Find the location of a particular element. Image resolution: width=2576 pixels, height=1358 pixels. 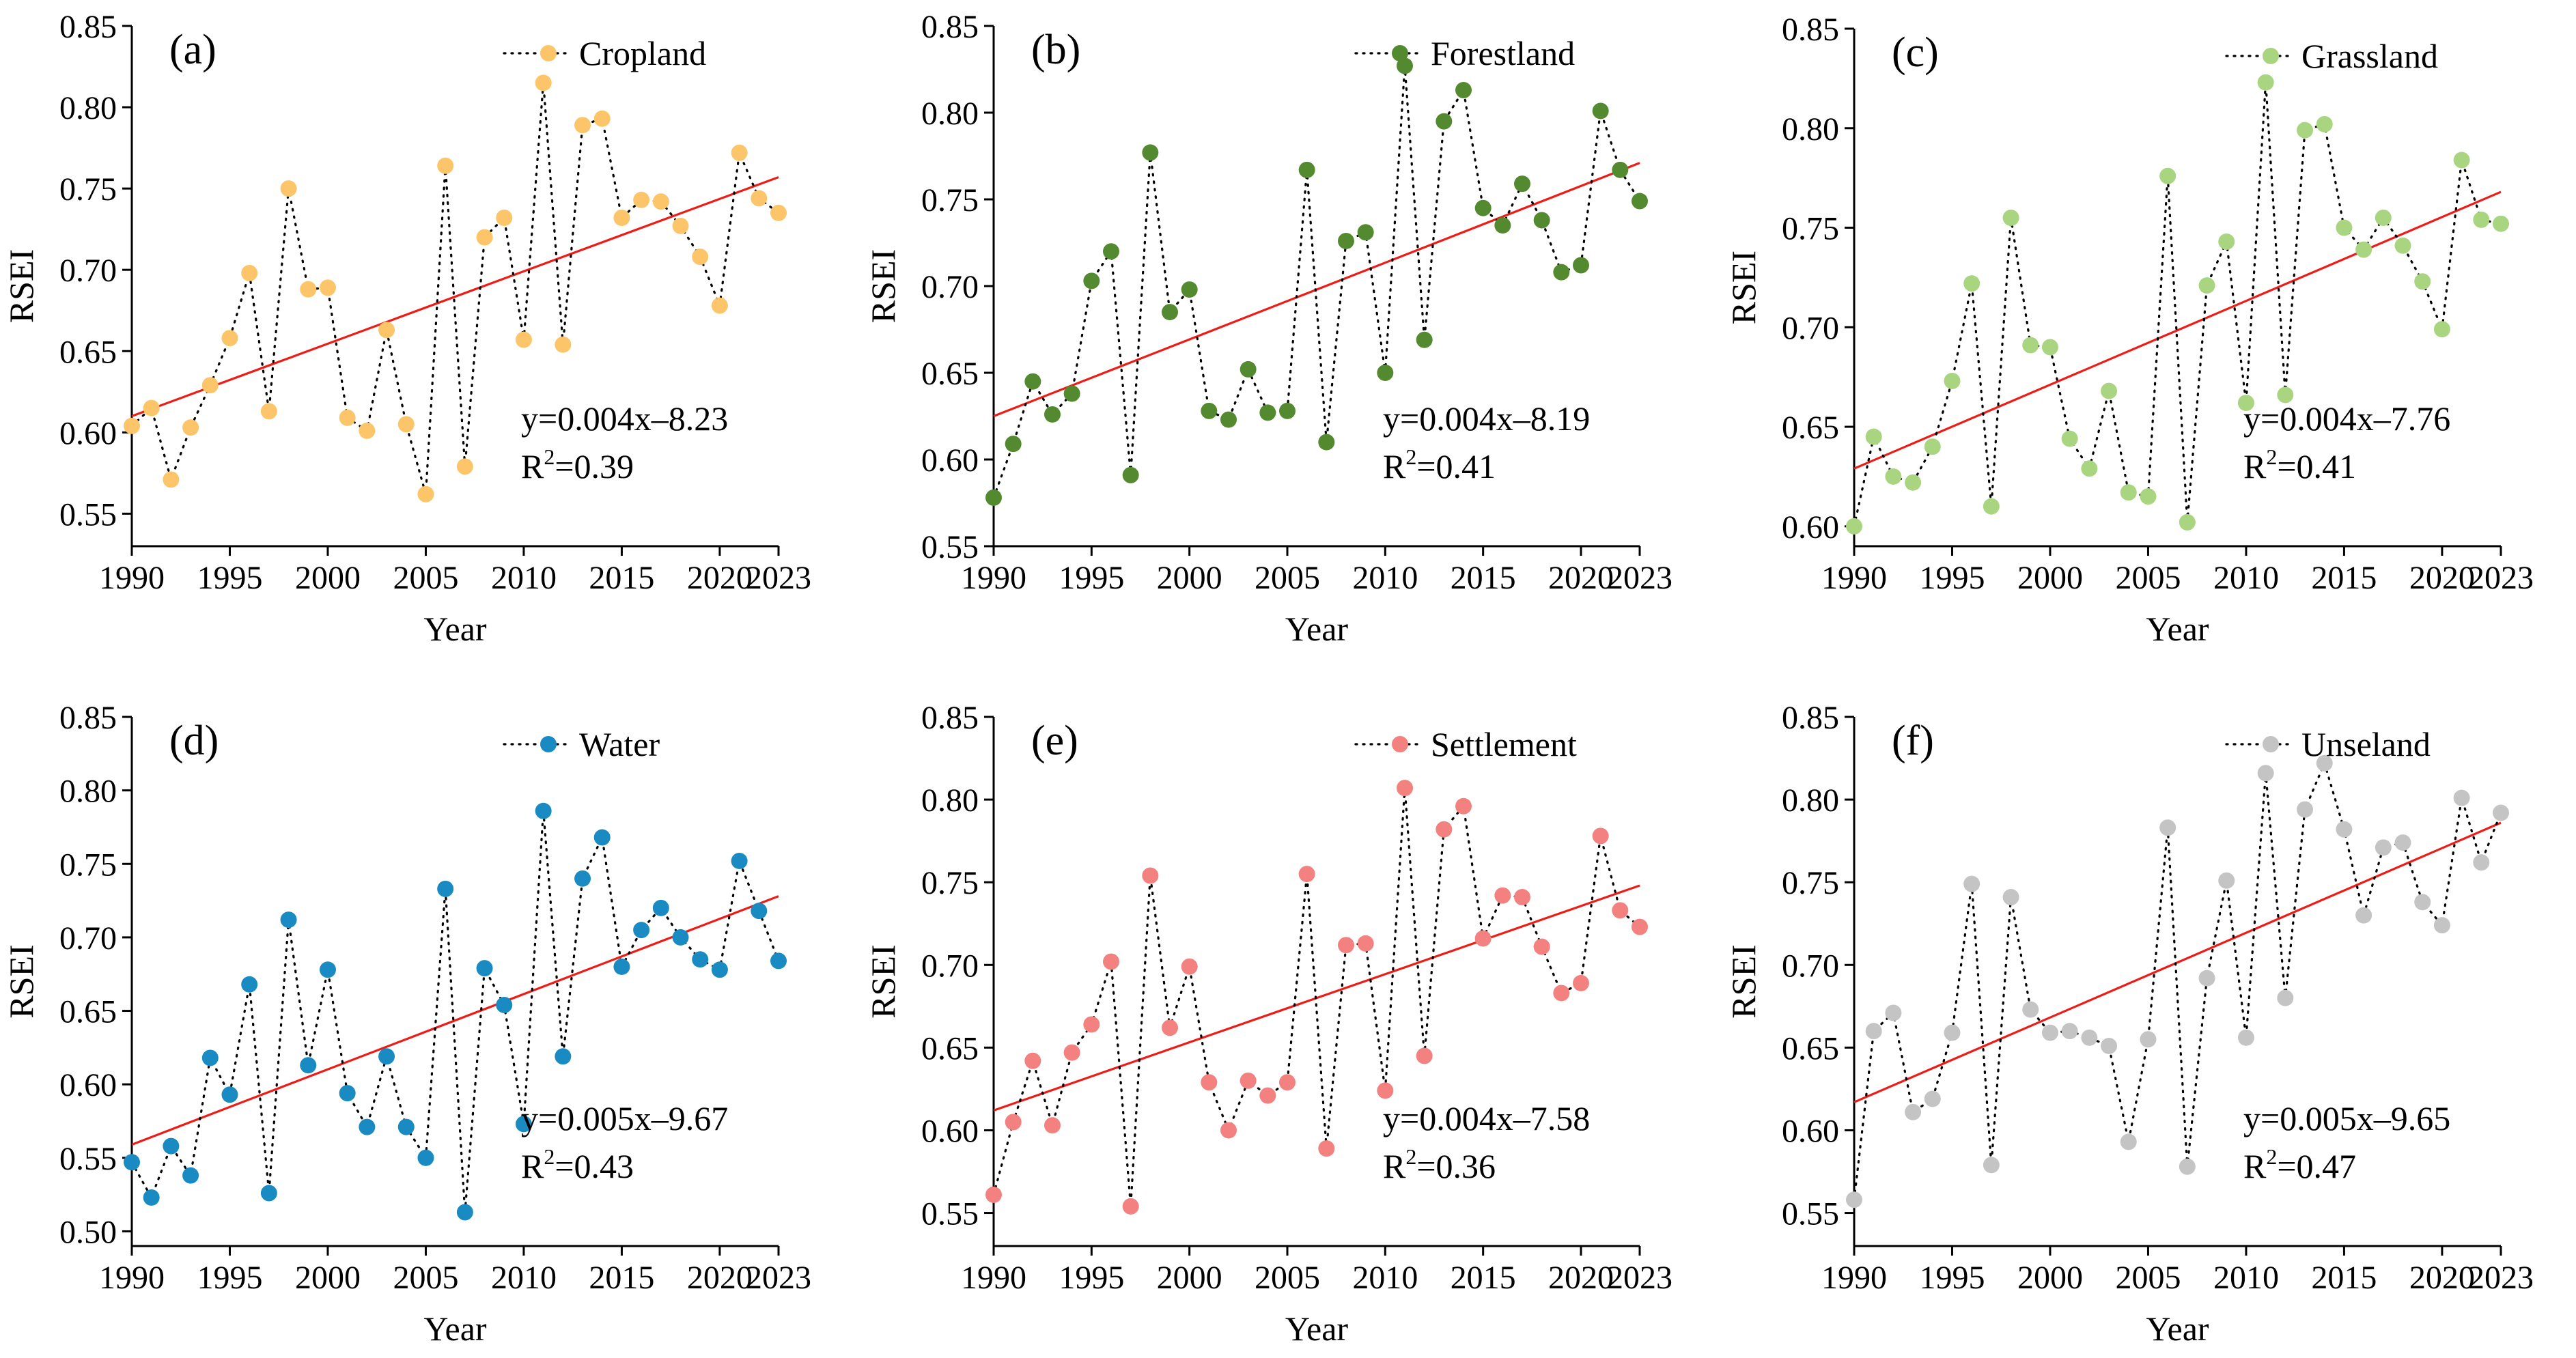

x-tick-label: 2005 is located at coordinates (2148, 578).